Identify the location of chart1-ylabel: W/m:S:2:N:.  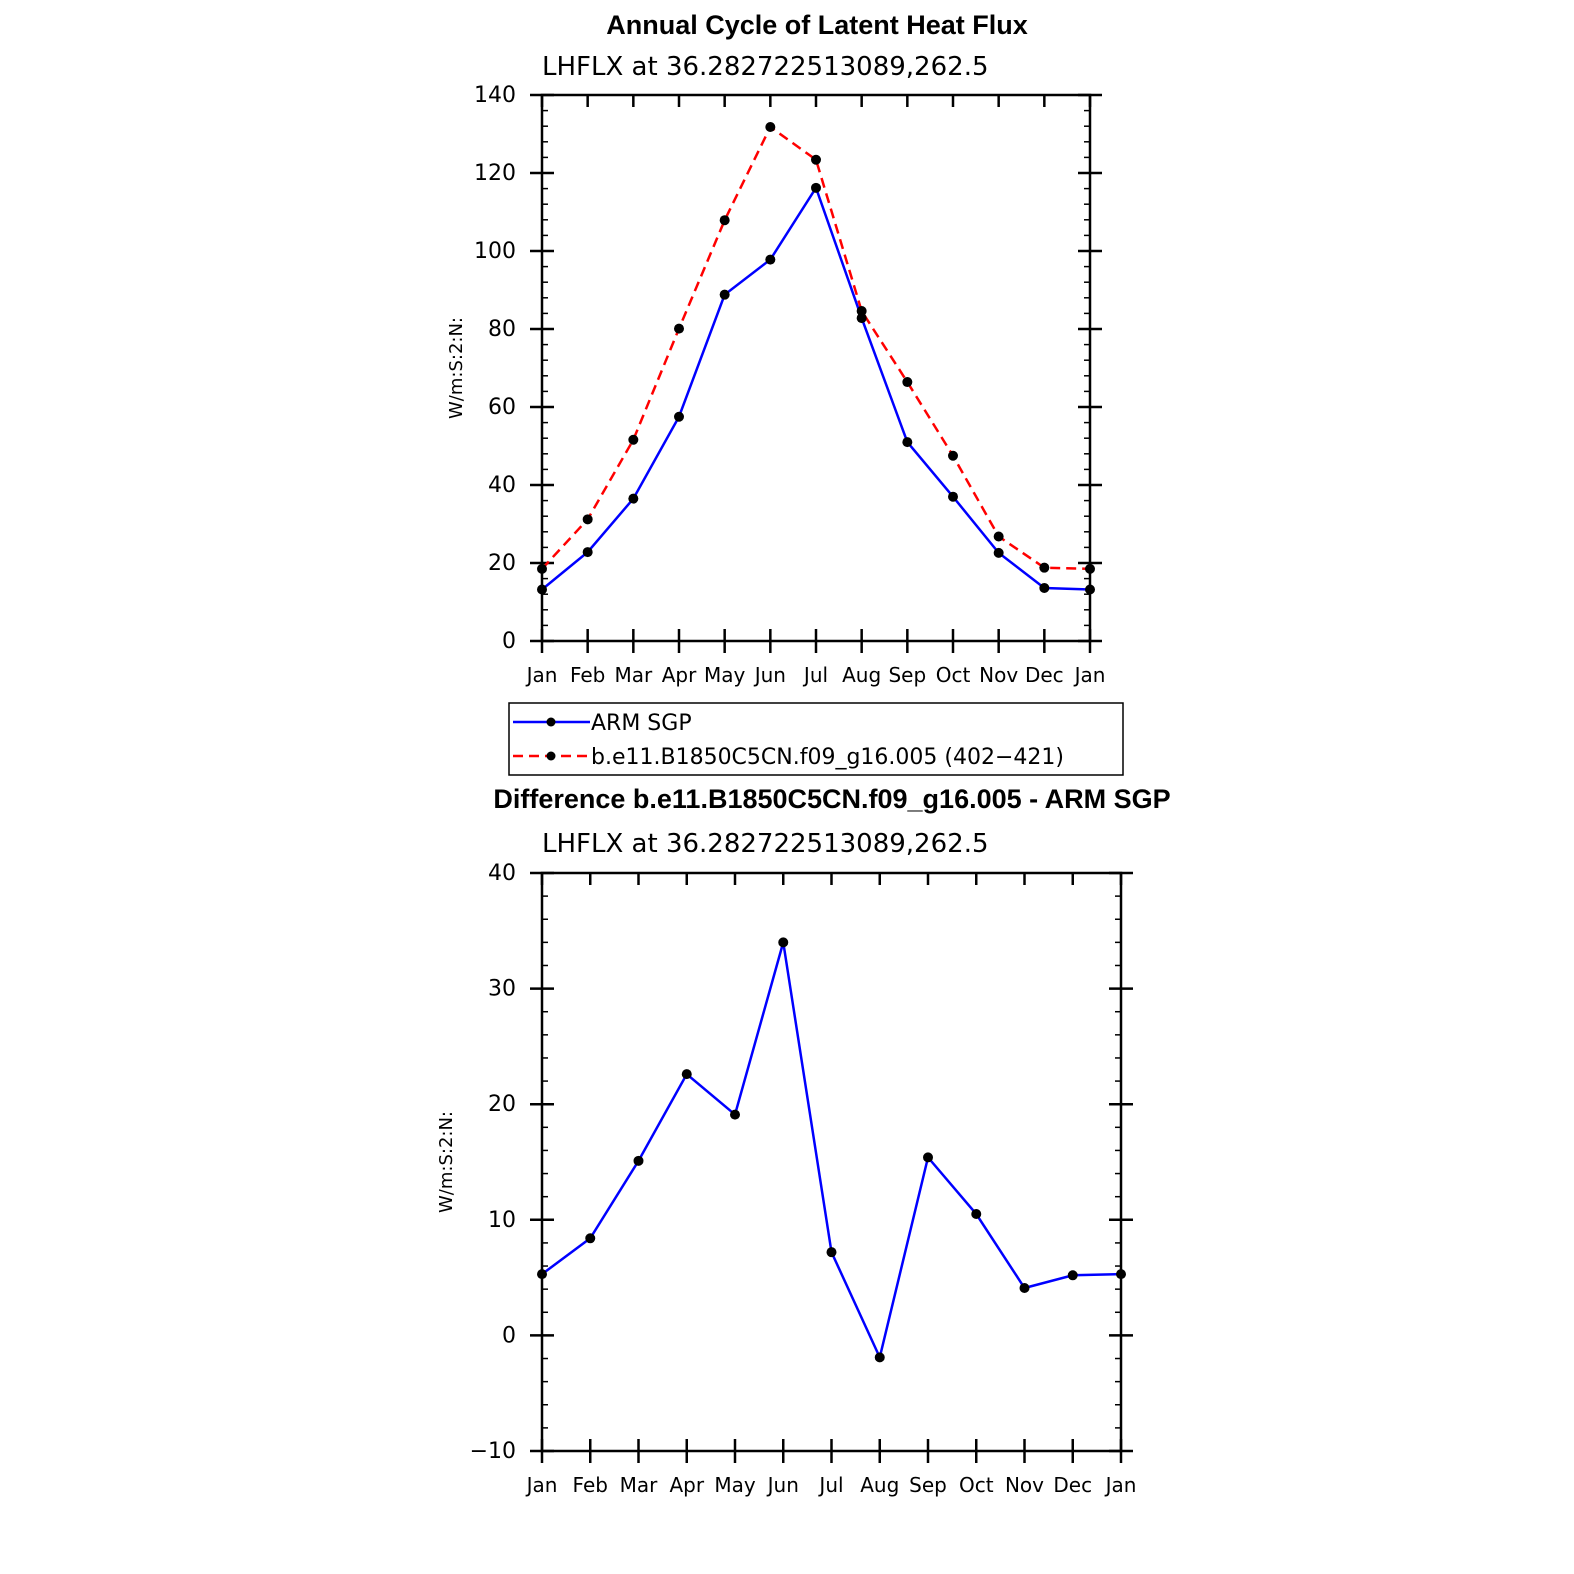
(456, 368).